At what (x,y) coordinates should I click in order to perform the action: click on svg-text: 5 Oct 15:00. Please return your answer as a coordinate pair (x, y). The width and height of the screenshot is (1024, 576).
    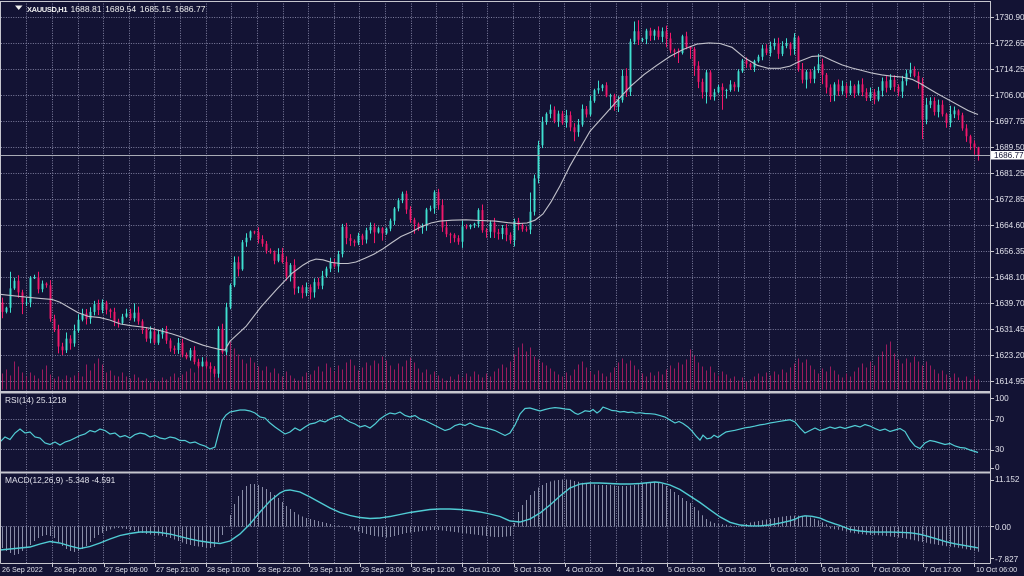
    Looking at the image, I should click on (737, 569).